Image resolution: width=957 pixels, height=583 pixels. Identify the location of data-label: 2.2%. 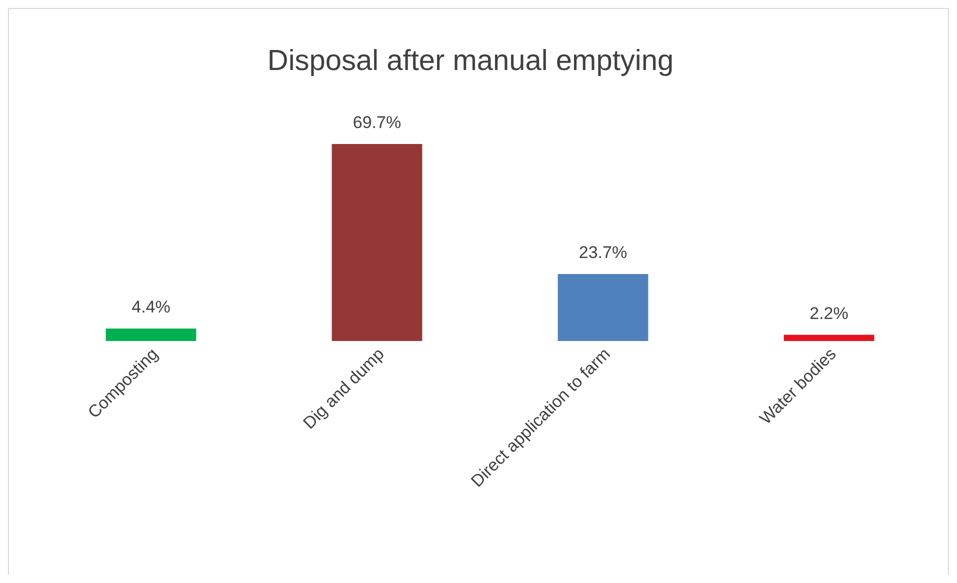
(829, 313).